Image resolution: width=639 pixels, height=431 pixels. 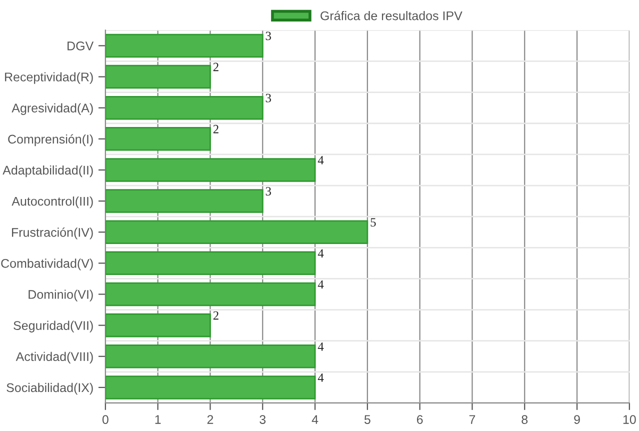 I want to click on x-tick-label: 3, so click(x=263, y=419).